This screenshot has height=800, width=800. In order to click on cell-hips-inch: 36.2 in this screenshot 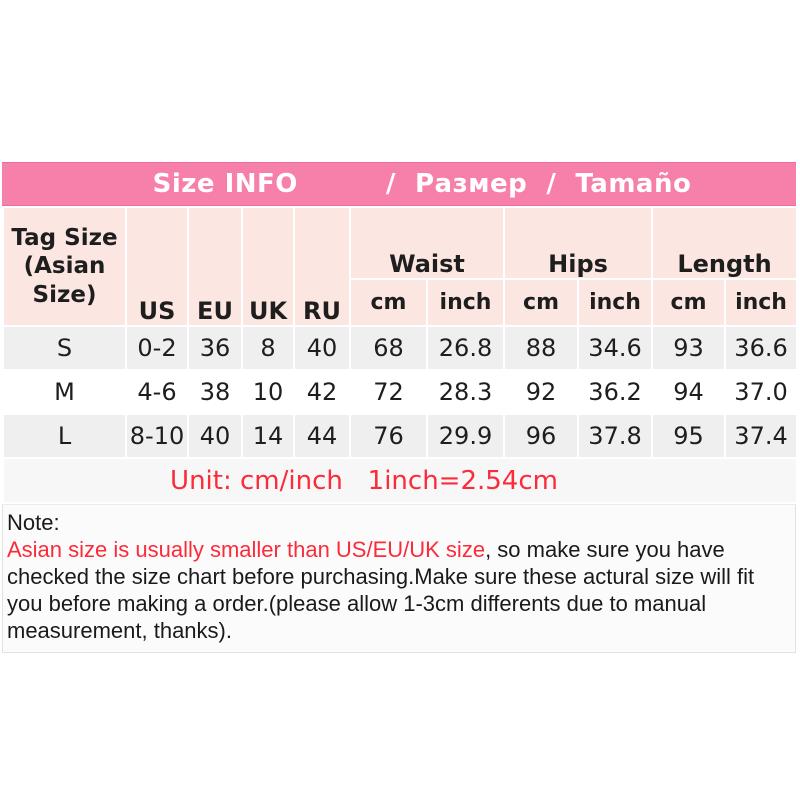, I will do `click(615, 392)`.